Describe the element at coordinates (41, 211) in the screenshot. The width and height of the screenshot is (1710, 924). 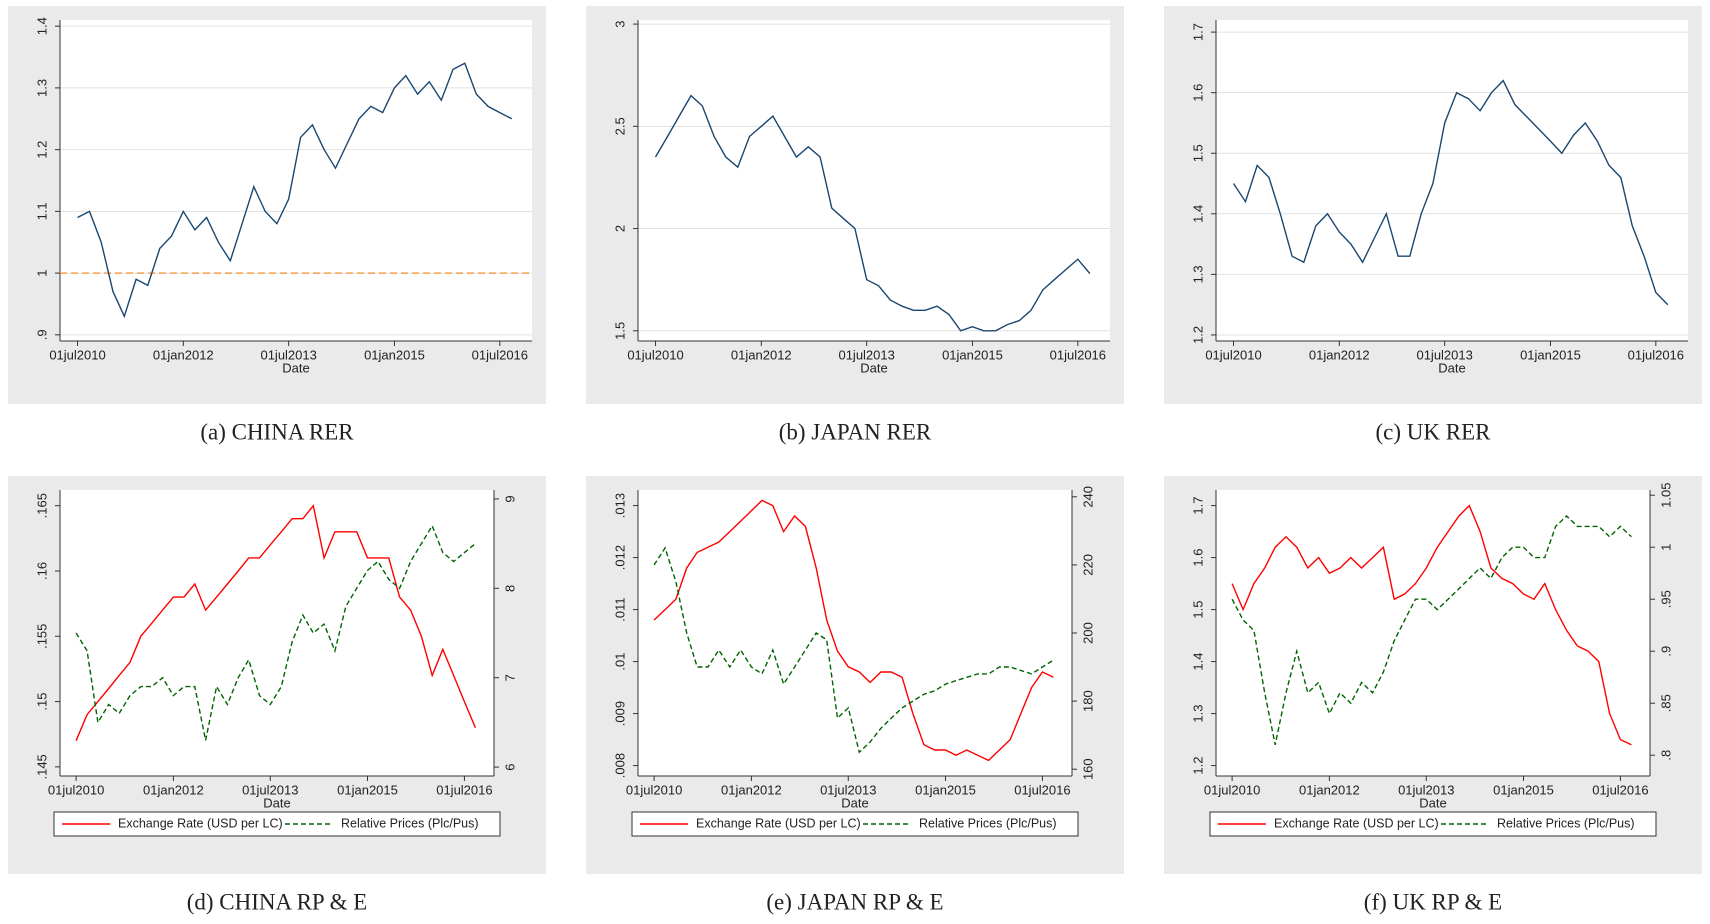
I see `y-tick-label: 1.1` at that location.